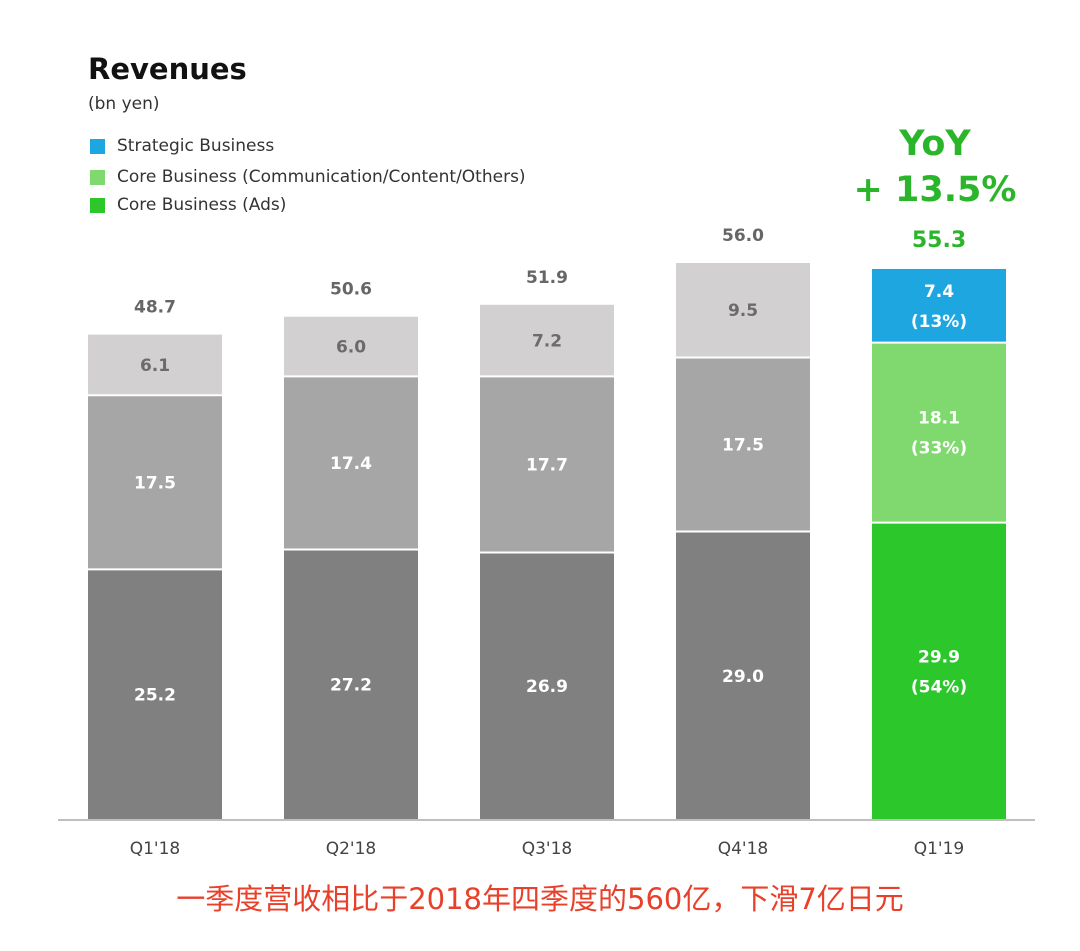 The height and width of the screenshot is (951, 1080). I want to click on legend-swatch-core-communication, so click(97, 177).